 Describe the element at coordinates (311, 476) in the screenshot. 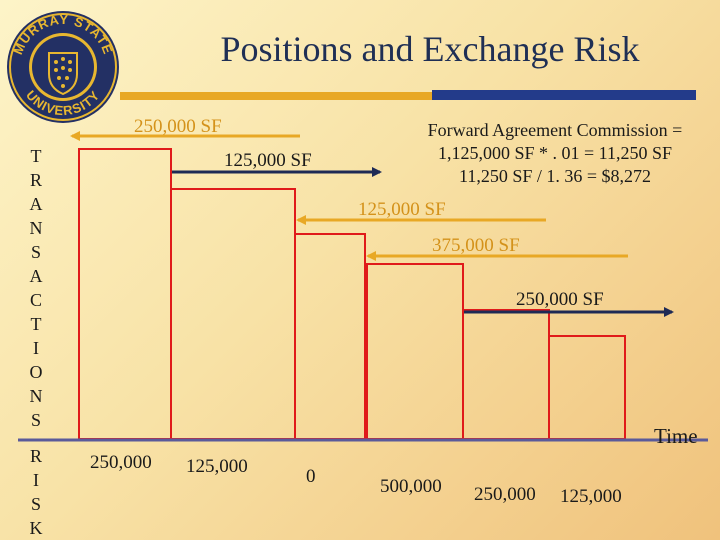

I see `risk-value: 0` at that location.